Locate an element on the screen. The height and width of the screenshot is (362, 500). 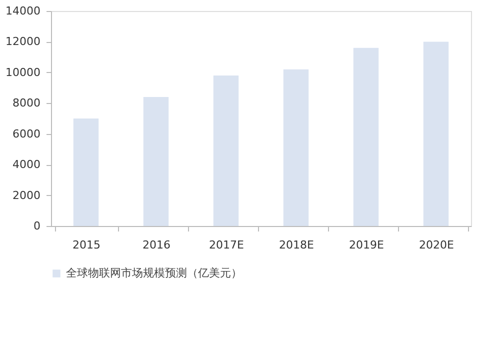
legend-label: 全球物联网市场规模预测（亿美元） is located at coordinates (154, 273).